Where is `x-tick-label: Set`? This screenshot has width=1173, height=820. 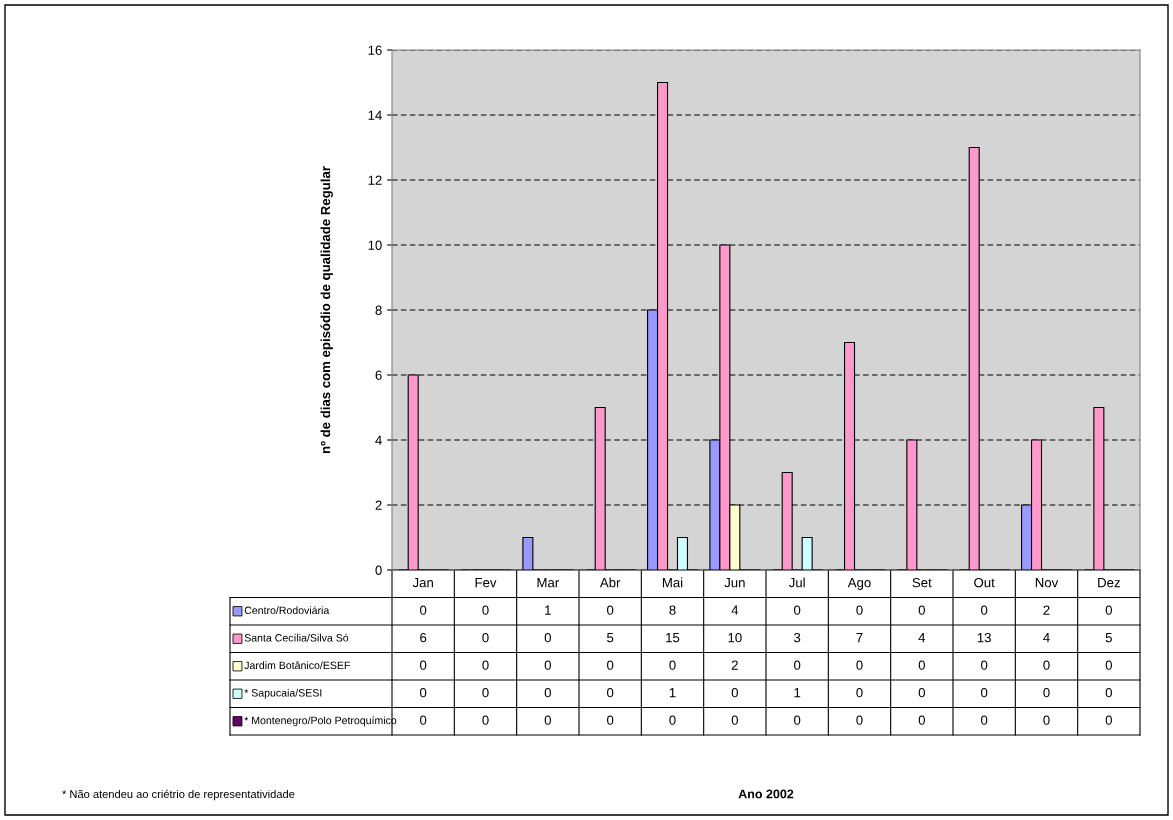 x-tick-label: Set is located at coordinates (922, 582).